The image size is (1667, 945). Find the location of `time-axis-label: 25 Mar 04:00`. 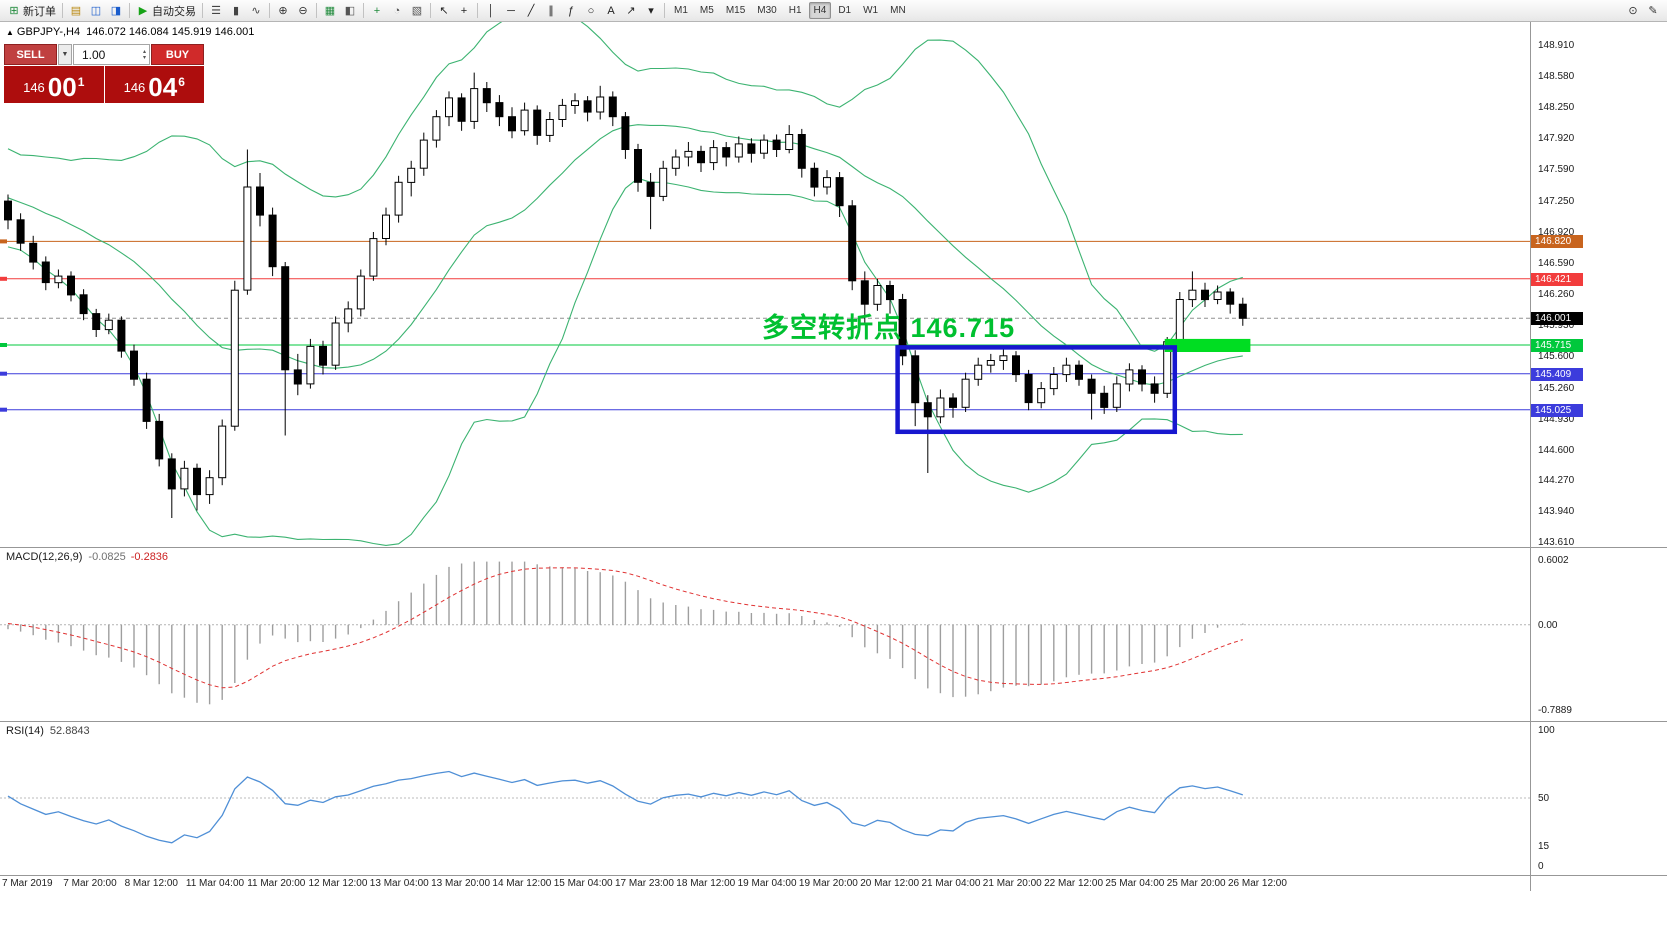

time-axis-label: 25 Mar 04:00 is located at coordinates (1135, 883).